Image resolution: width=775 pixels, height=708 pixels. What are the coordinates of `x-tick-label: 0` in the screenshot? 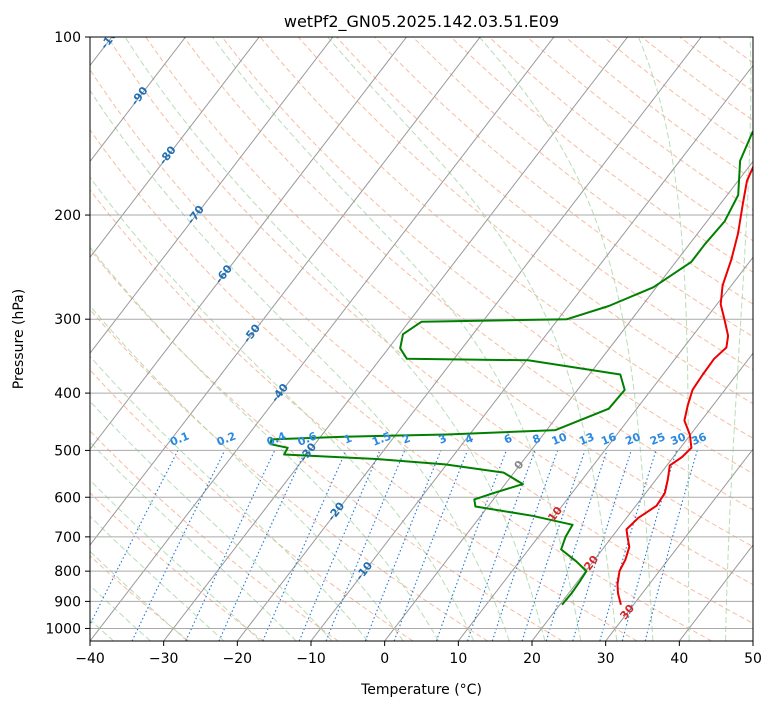 It's located at (384, 659).